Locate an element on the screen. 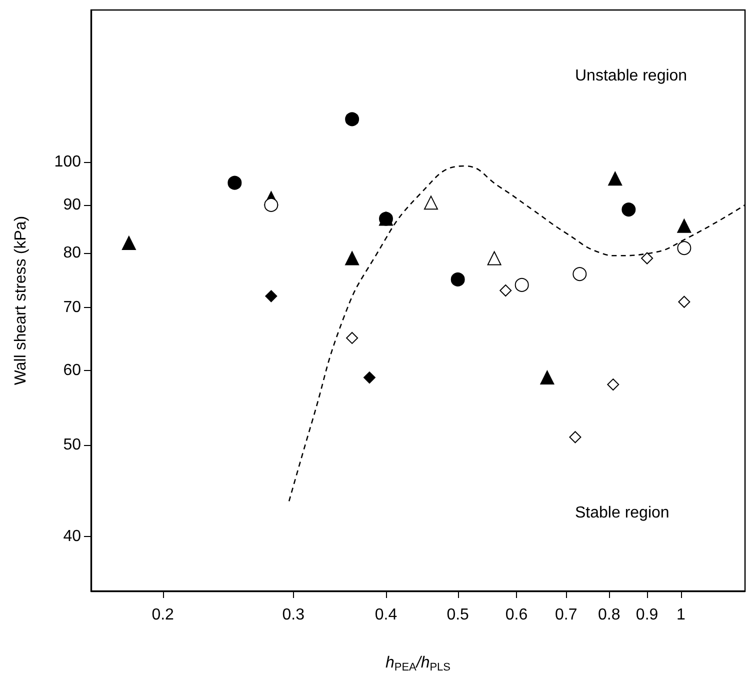 Image resolution: width=746 pixels, height=691 pixels. annotation: Unstable region is located at coordinates (631, 76).